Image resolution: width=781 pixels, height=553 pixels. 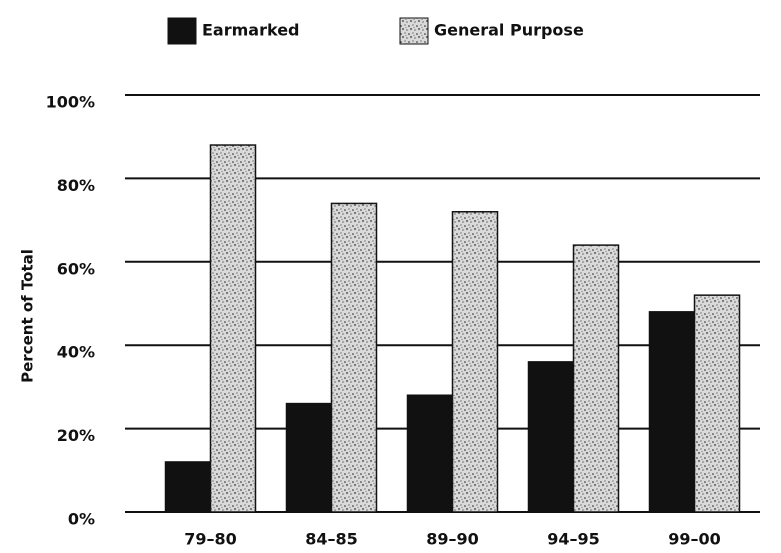 What do you see at coordinates (210, 539) in the screenshot?
I see `x-tick-label: 79–80` at bounding box center [210, 539].